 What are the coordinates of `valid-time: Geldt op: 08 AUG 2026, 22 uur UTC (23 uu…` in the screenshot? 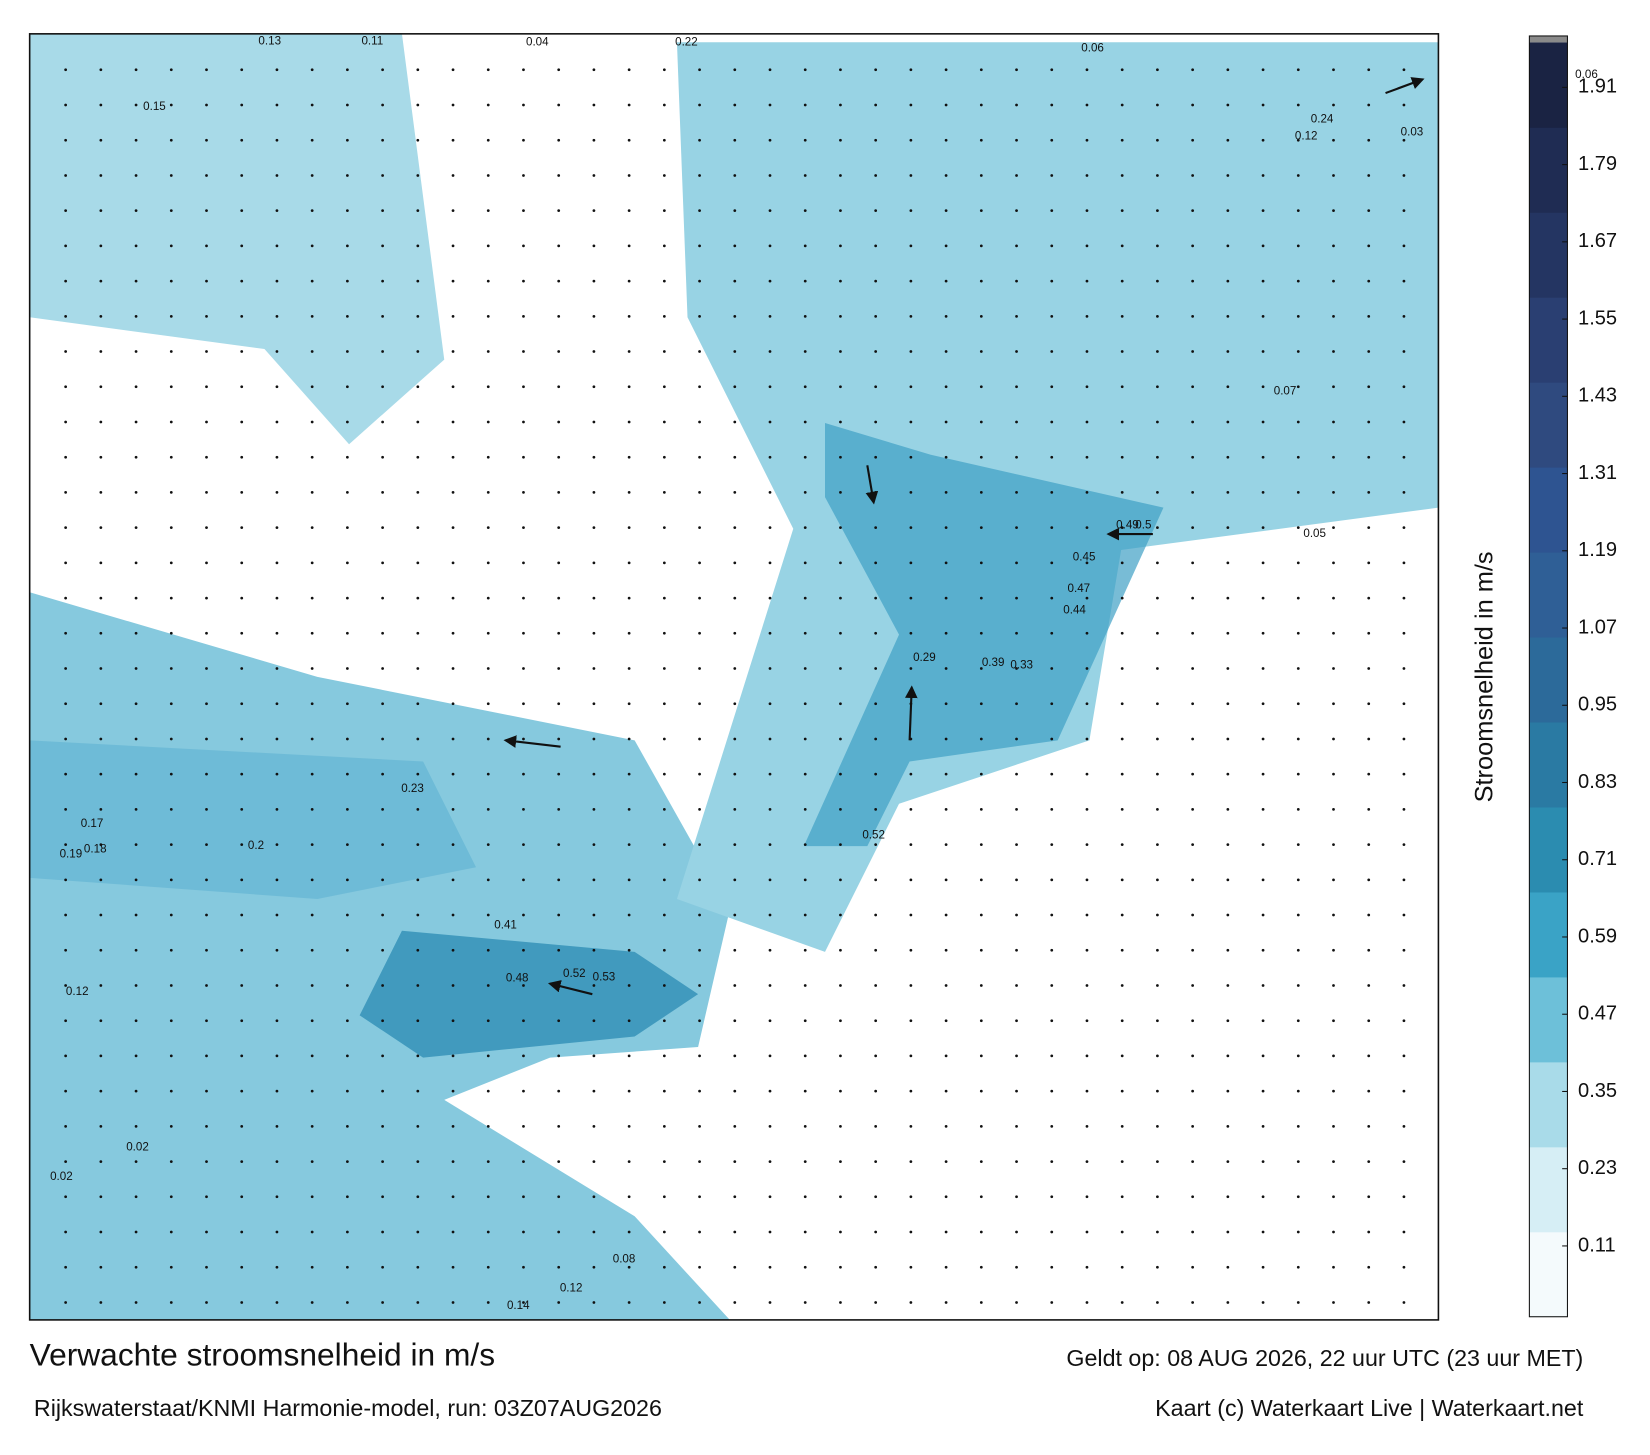 It's located at (1324, 1358).